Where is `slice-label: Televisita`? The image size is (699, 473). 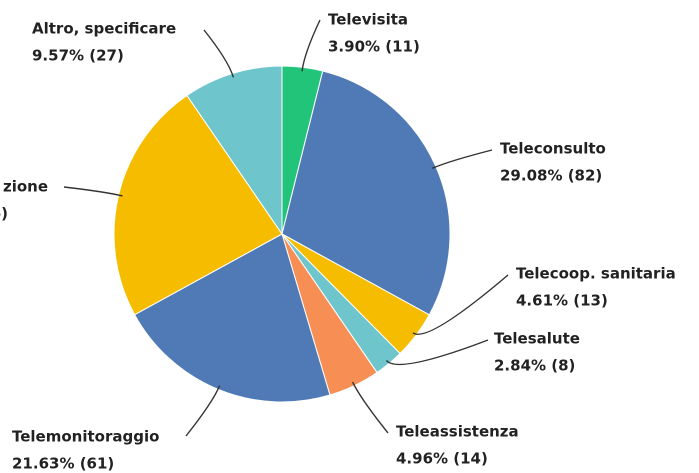 slice-label: Televisita is located at coordinates (368, 20).